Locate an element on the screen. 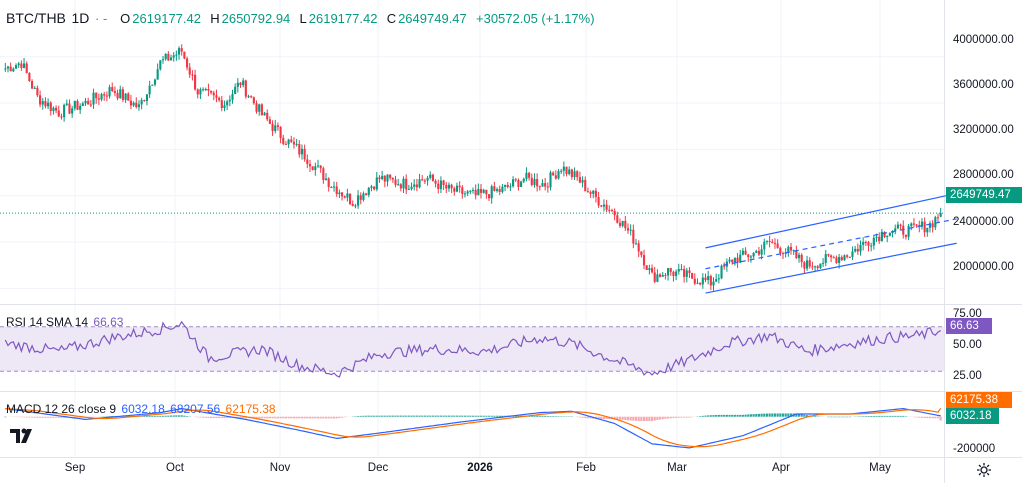 This screenshot has width=1022, height=483. tradingview-logo-icon is located at coordinates (22, 435).